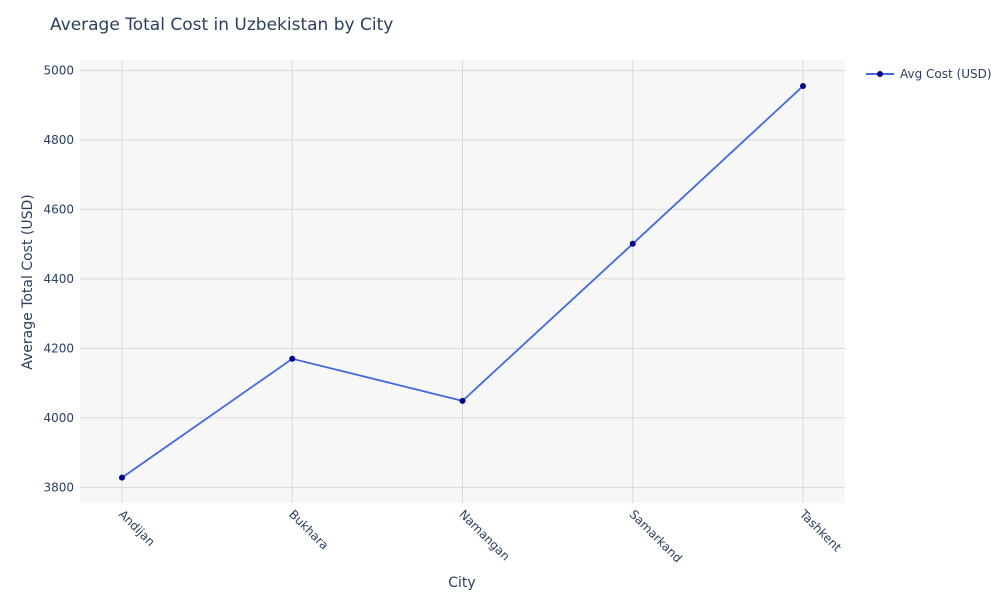 The width and height of the screenshot is (1000, 600). I want to click on legend: Avg Cost (USD), so click(929, 74).